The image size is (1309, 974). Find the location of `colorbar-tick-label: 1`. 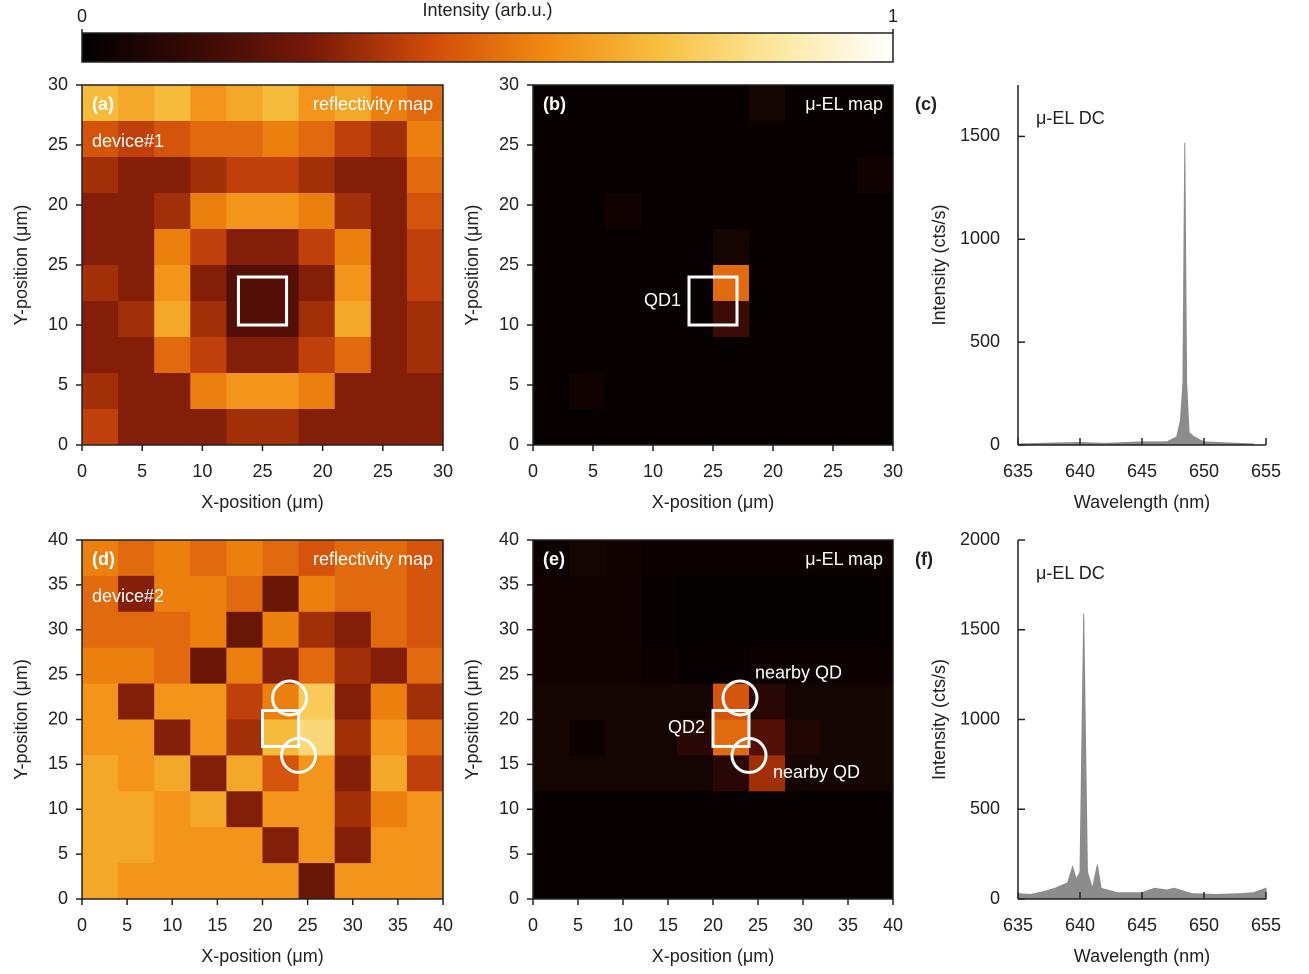

colorbar-tick-label: 1 is located at coordinates (893, 16).